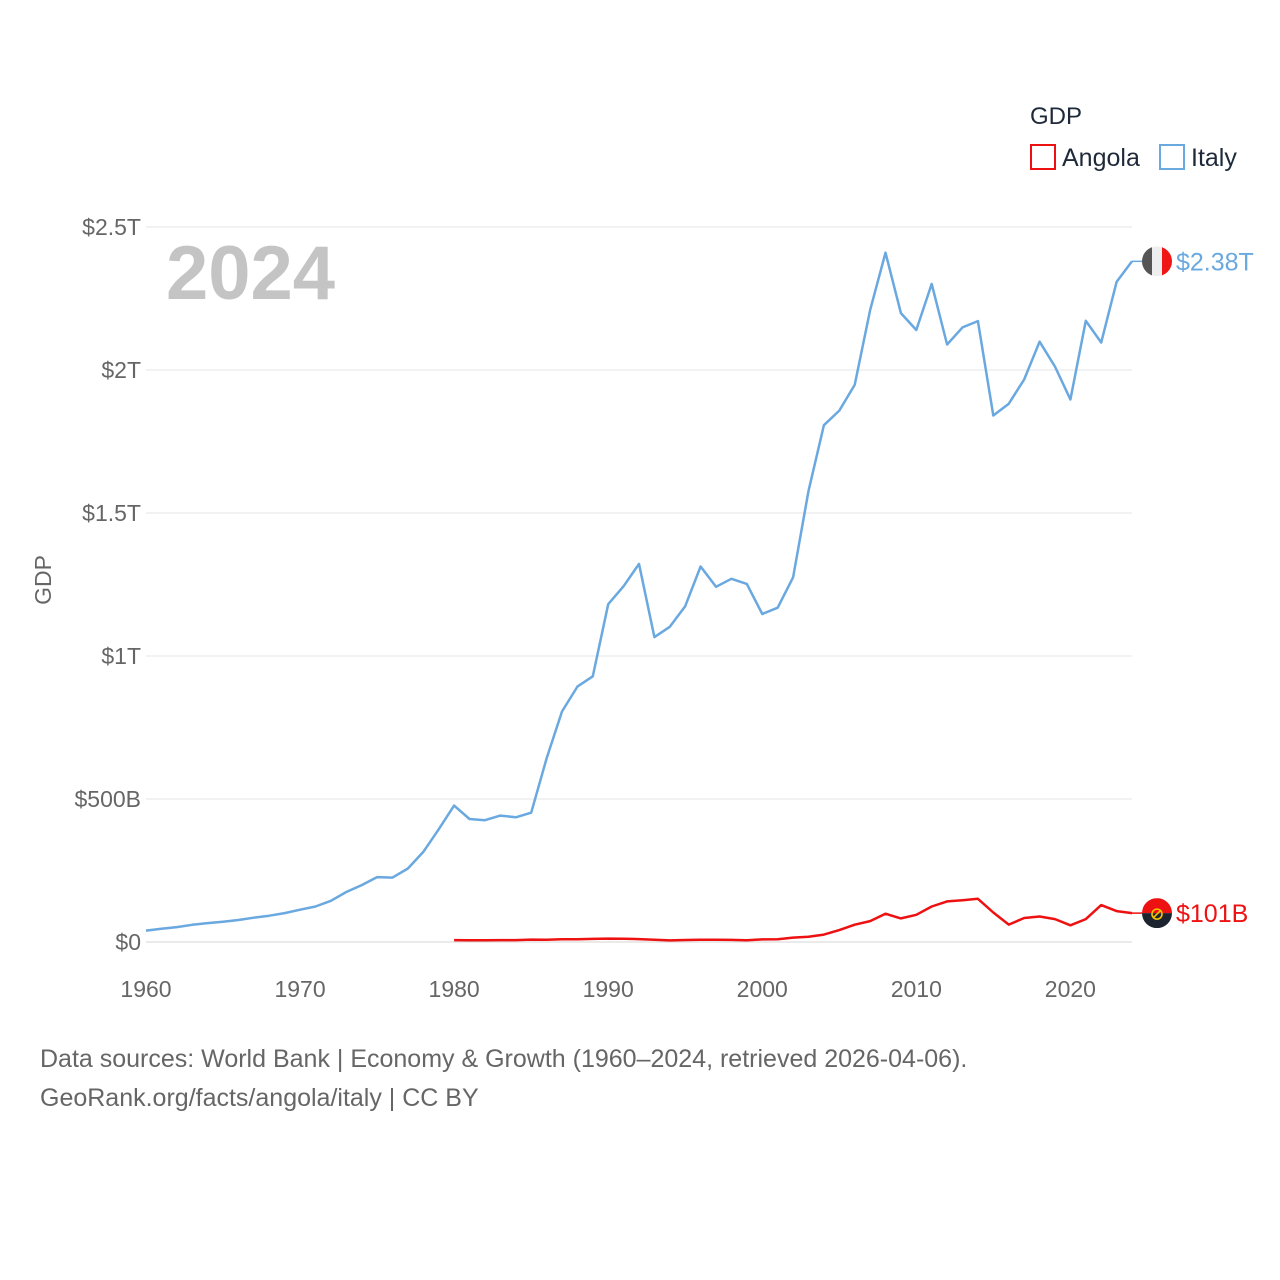 This screenshot has width=1280, height=1280. Describe the element at coordinates (1133, 137) in the screenshot. I see `legend: GDP Angola Italy` at that location.